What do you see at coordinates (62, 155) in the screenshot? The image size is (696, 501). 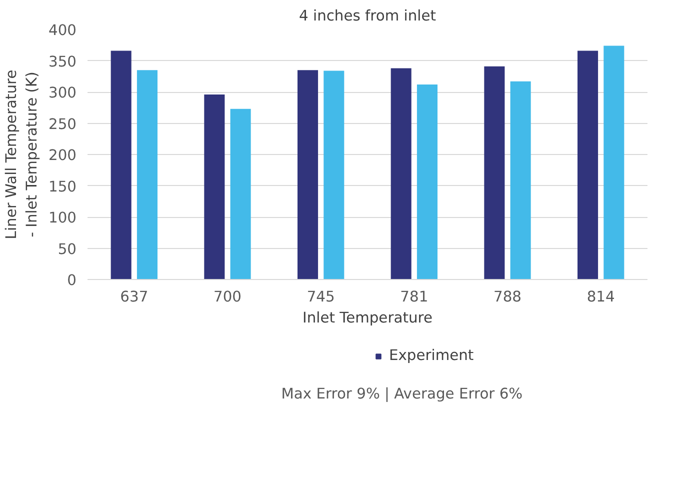 I see `y-tick-label: 200` at bounding box center [62, 155].